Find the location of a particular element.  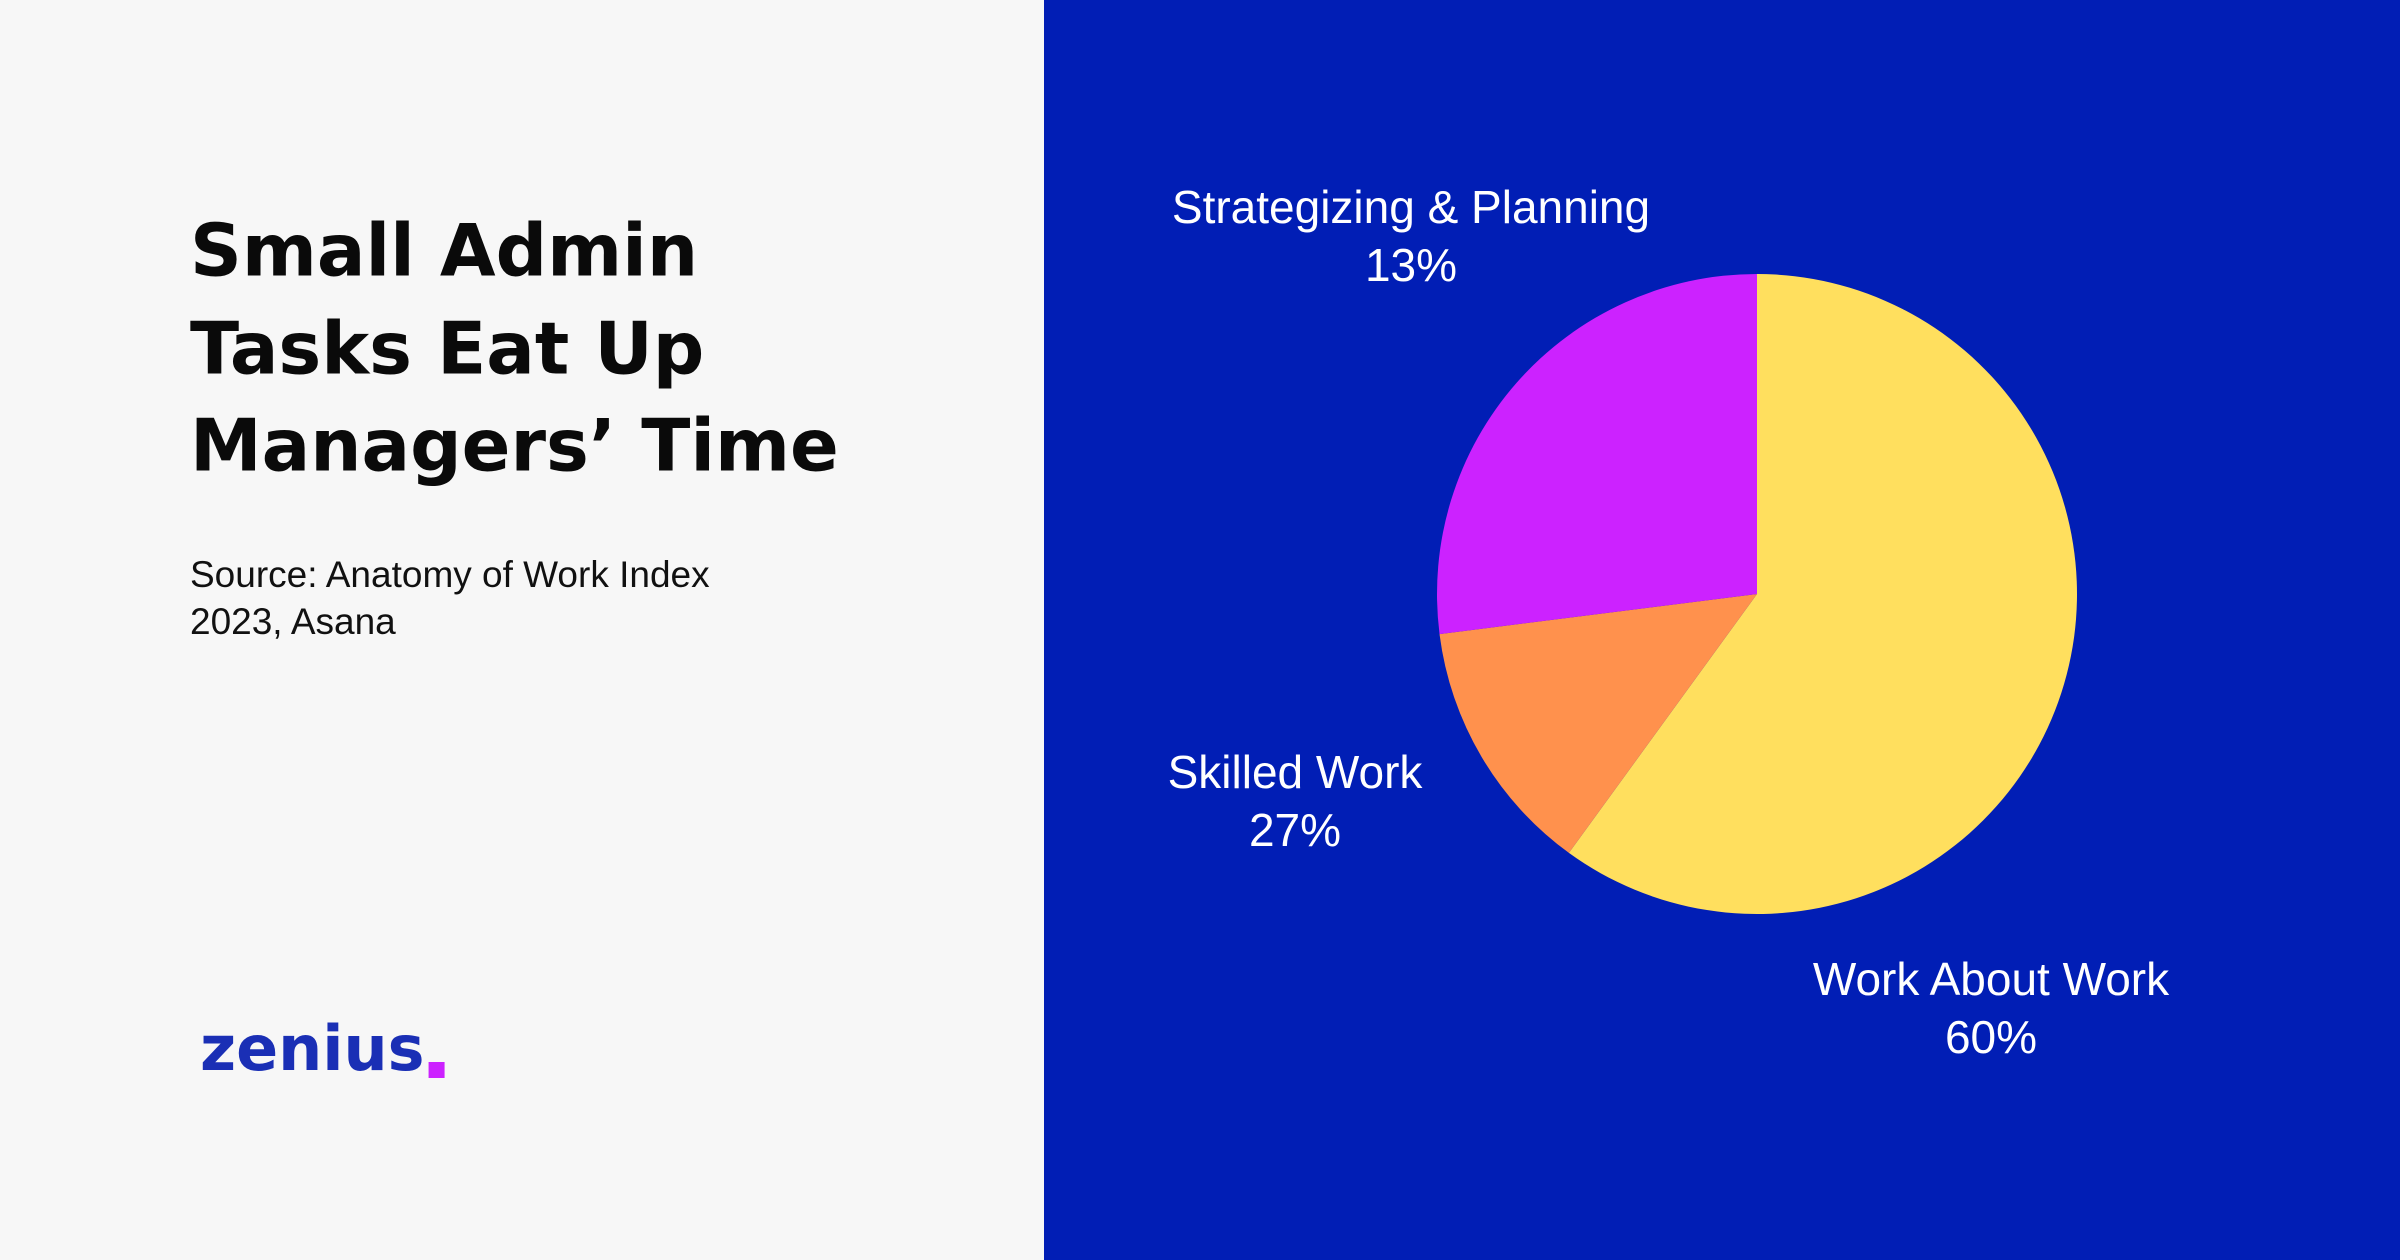

brand-logo: zenius is located at coordinates (312, 1048).